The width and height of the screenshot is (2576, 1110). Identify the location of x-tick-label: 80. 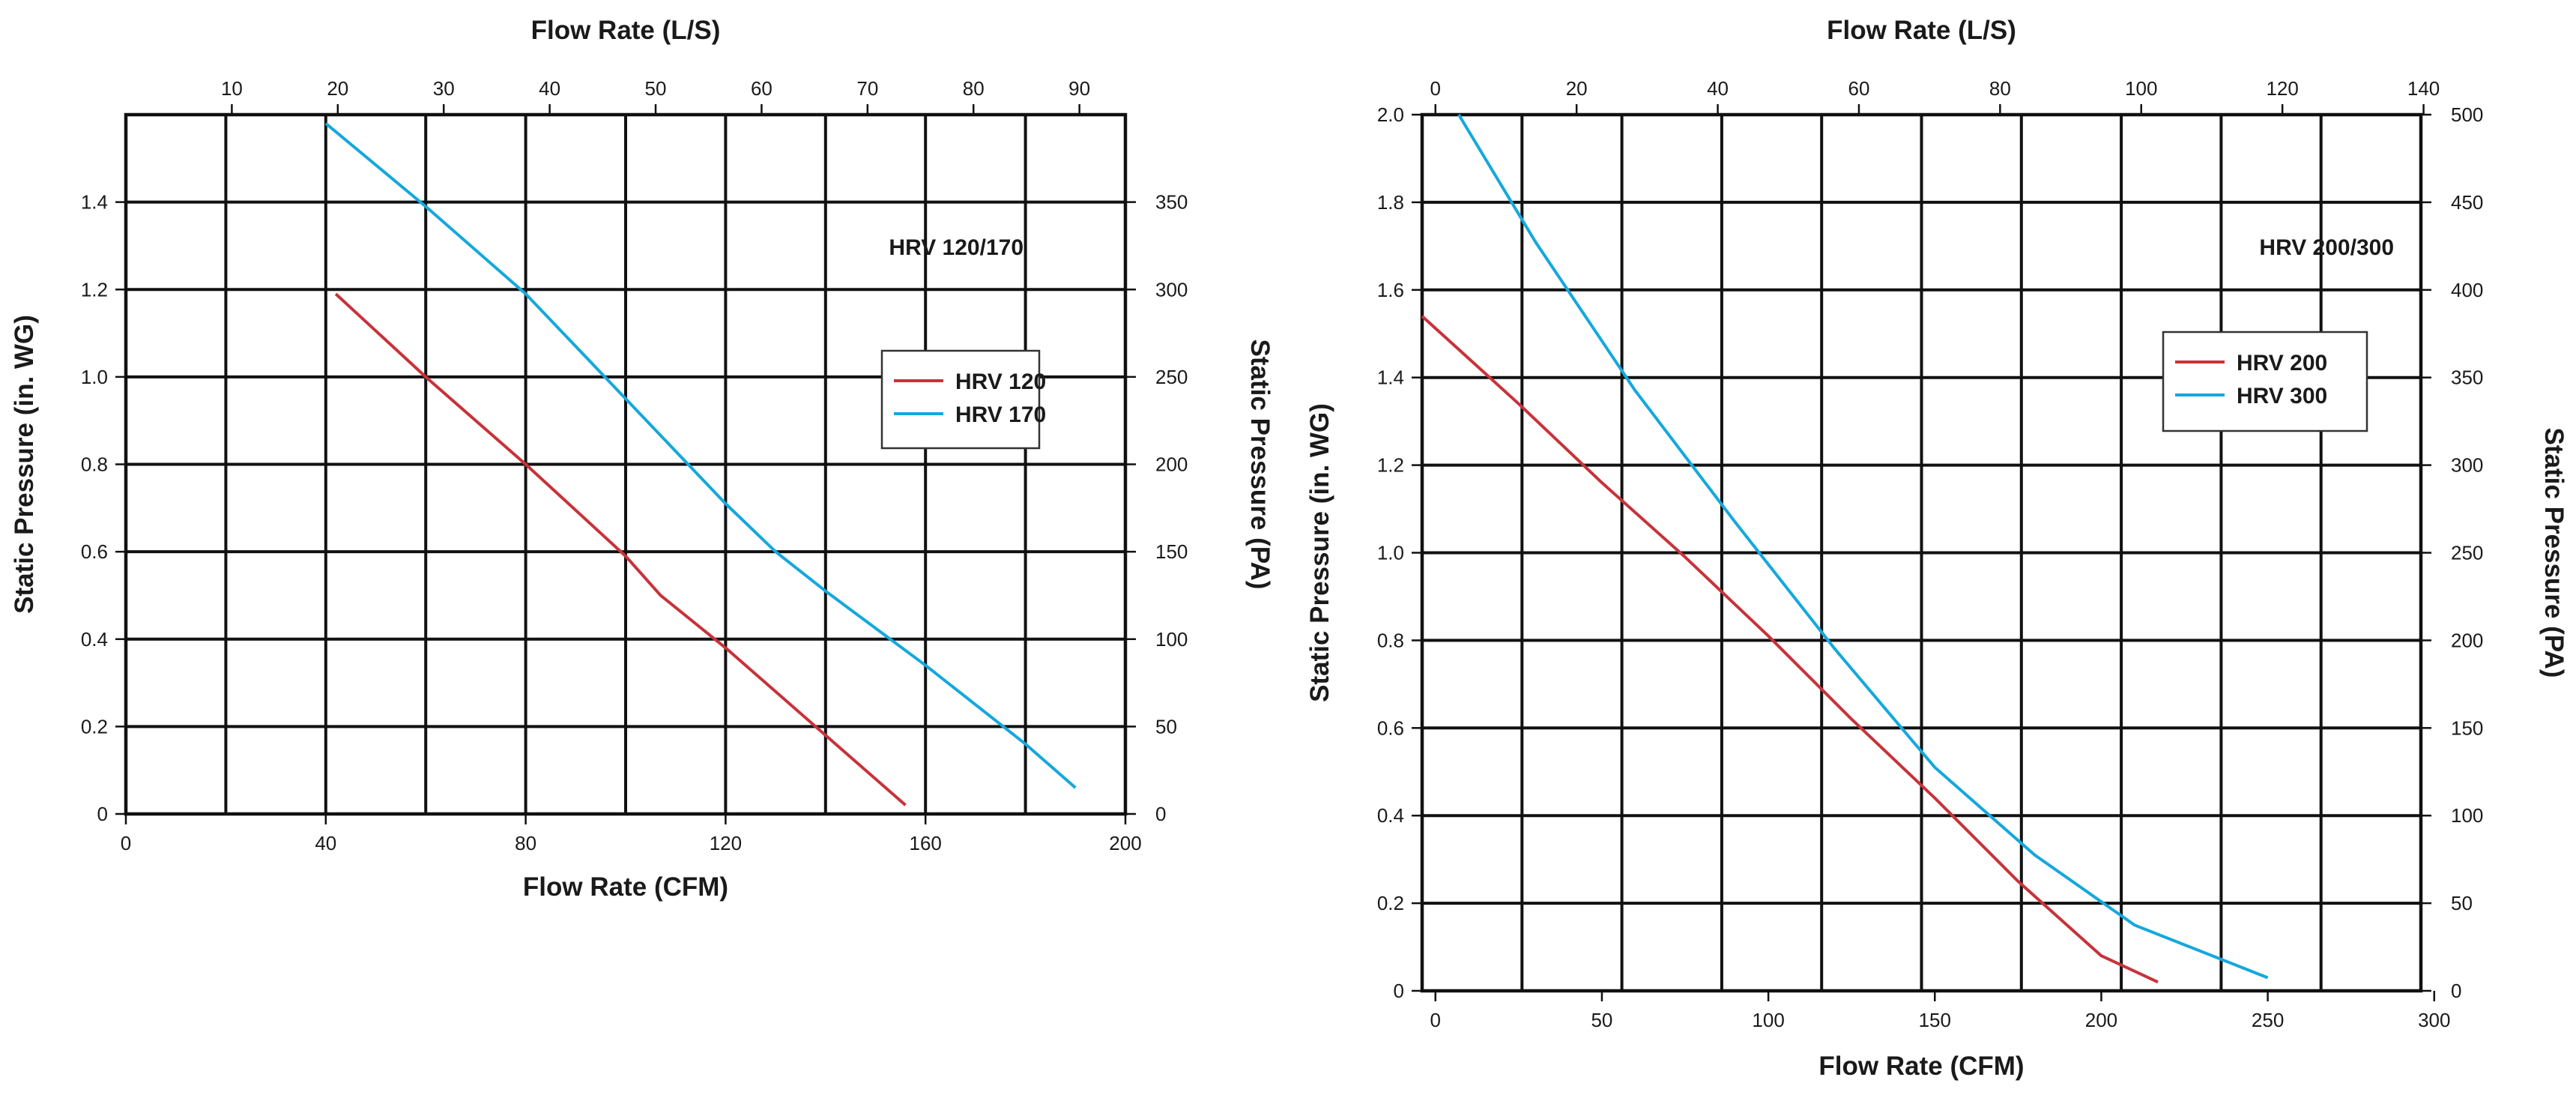
(525, 843).